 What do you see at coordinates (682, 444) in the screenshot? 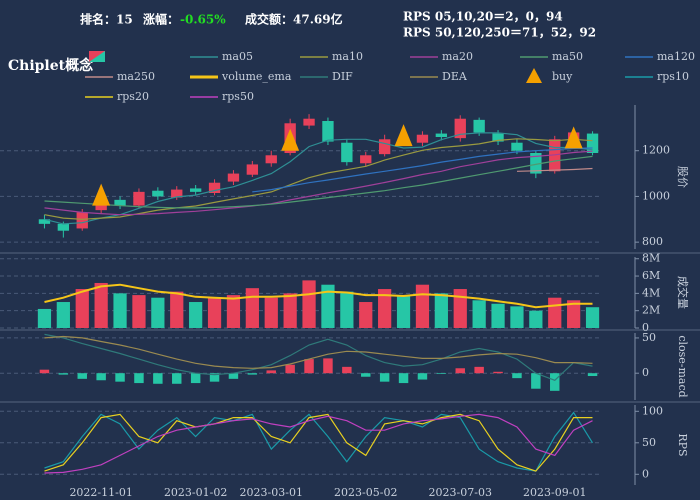
I see `y-axis-label: RPS` at bounding box center [682, 444].